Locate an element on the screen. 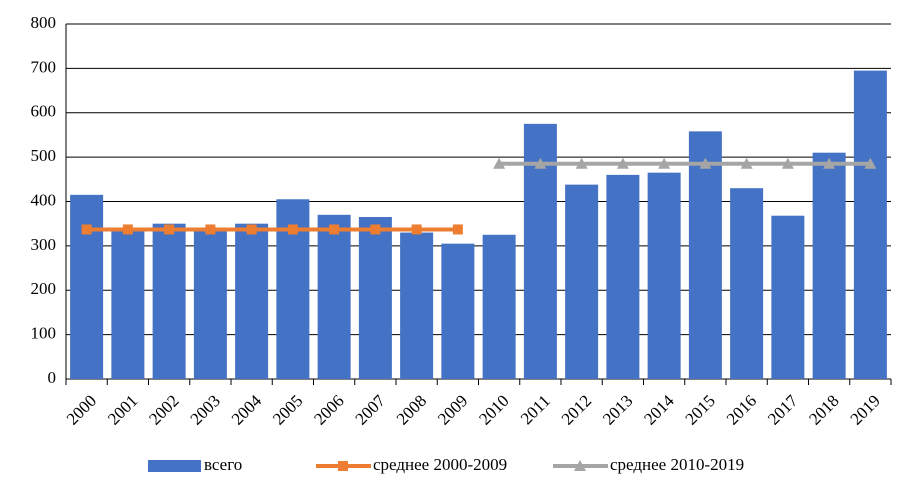  x-tick-label: 2004 is located at coordinates (247, 410).